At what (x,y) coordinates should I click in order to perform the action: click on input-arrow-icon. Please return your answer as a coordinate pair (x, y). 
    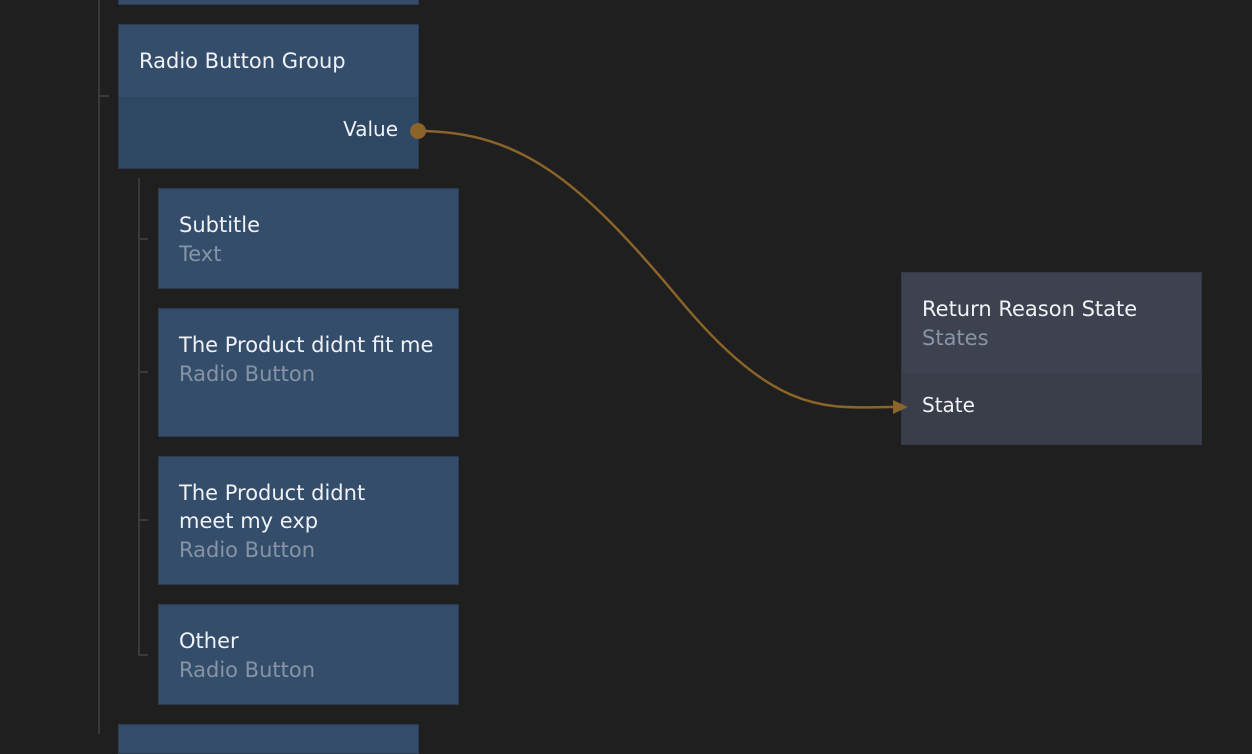
    Looking at the image, I should click on (900, 407).